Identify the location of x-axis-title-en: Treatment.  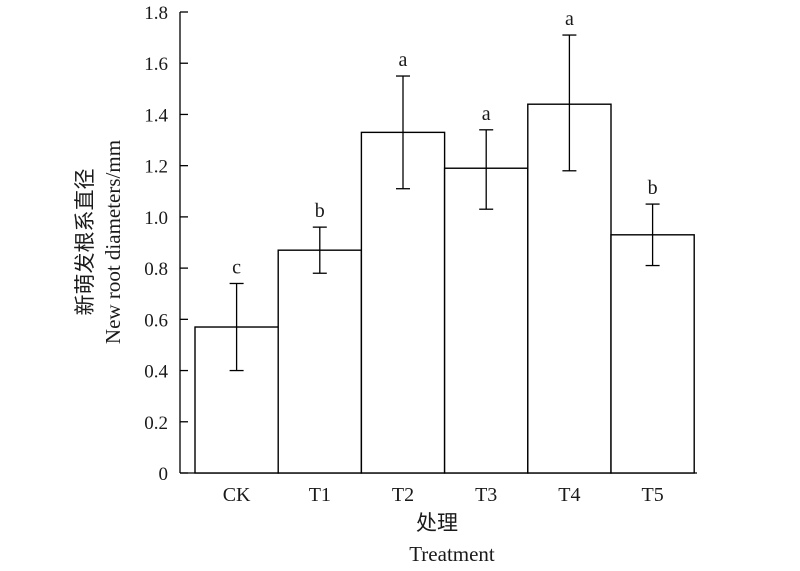
(452, 554).